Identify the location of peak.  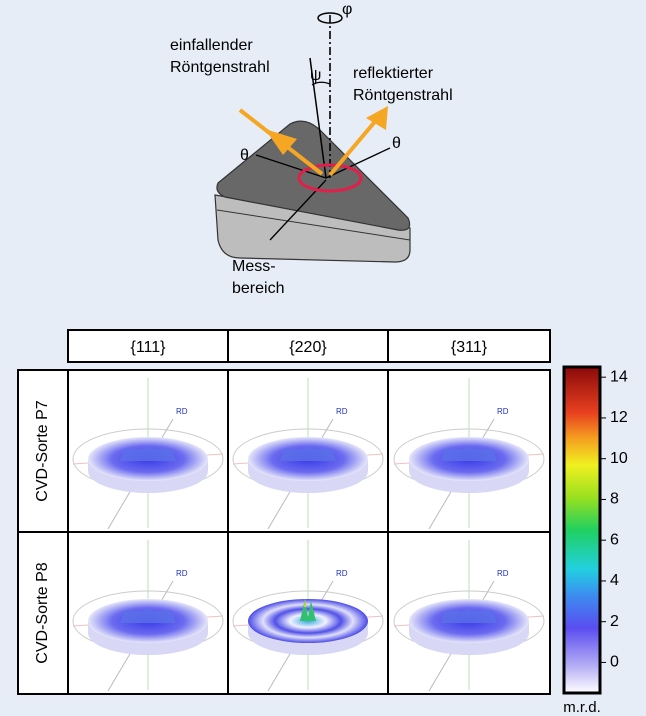
(308, 610).